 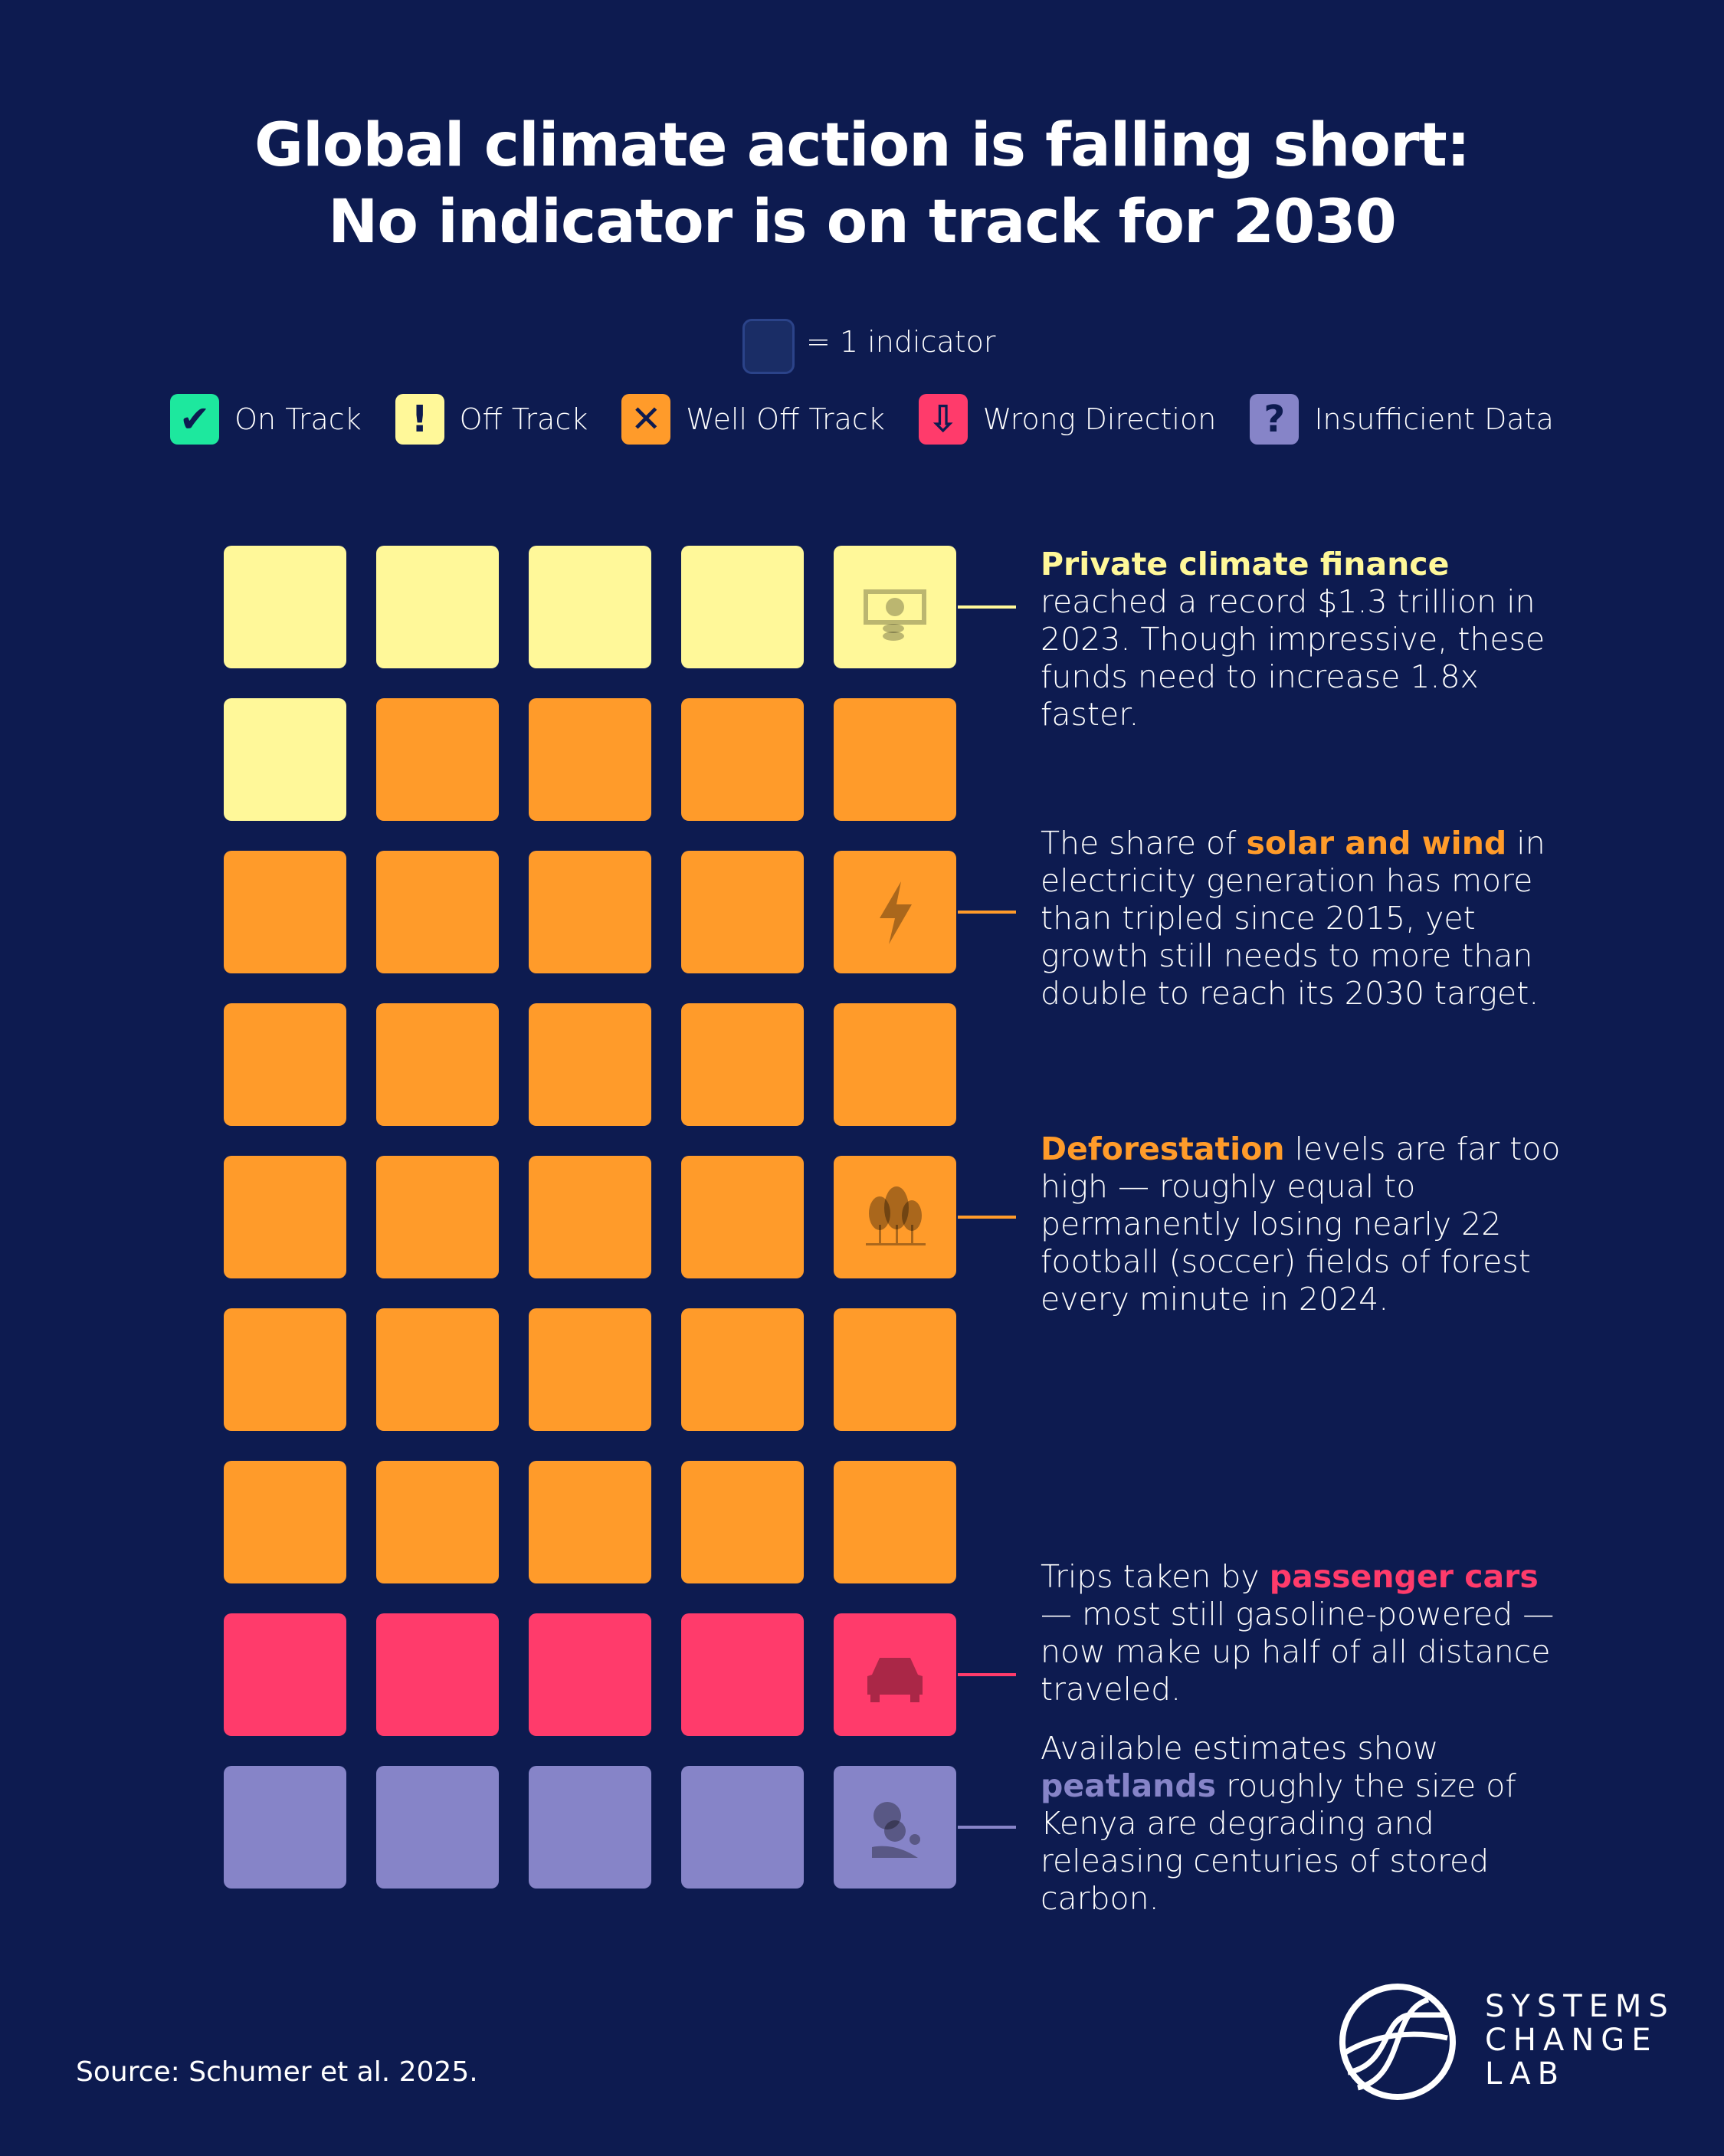 I want to click on title-line-1: Global climate action is falling short:, so click(x=862, y=145).